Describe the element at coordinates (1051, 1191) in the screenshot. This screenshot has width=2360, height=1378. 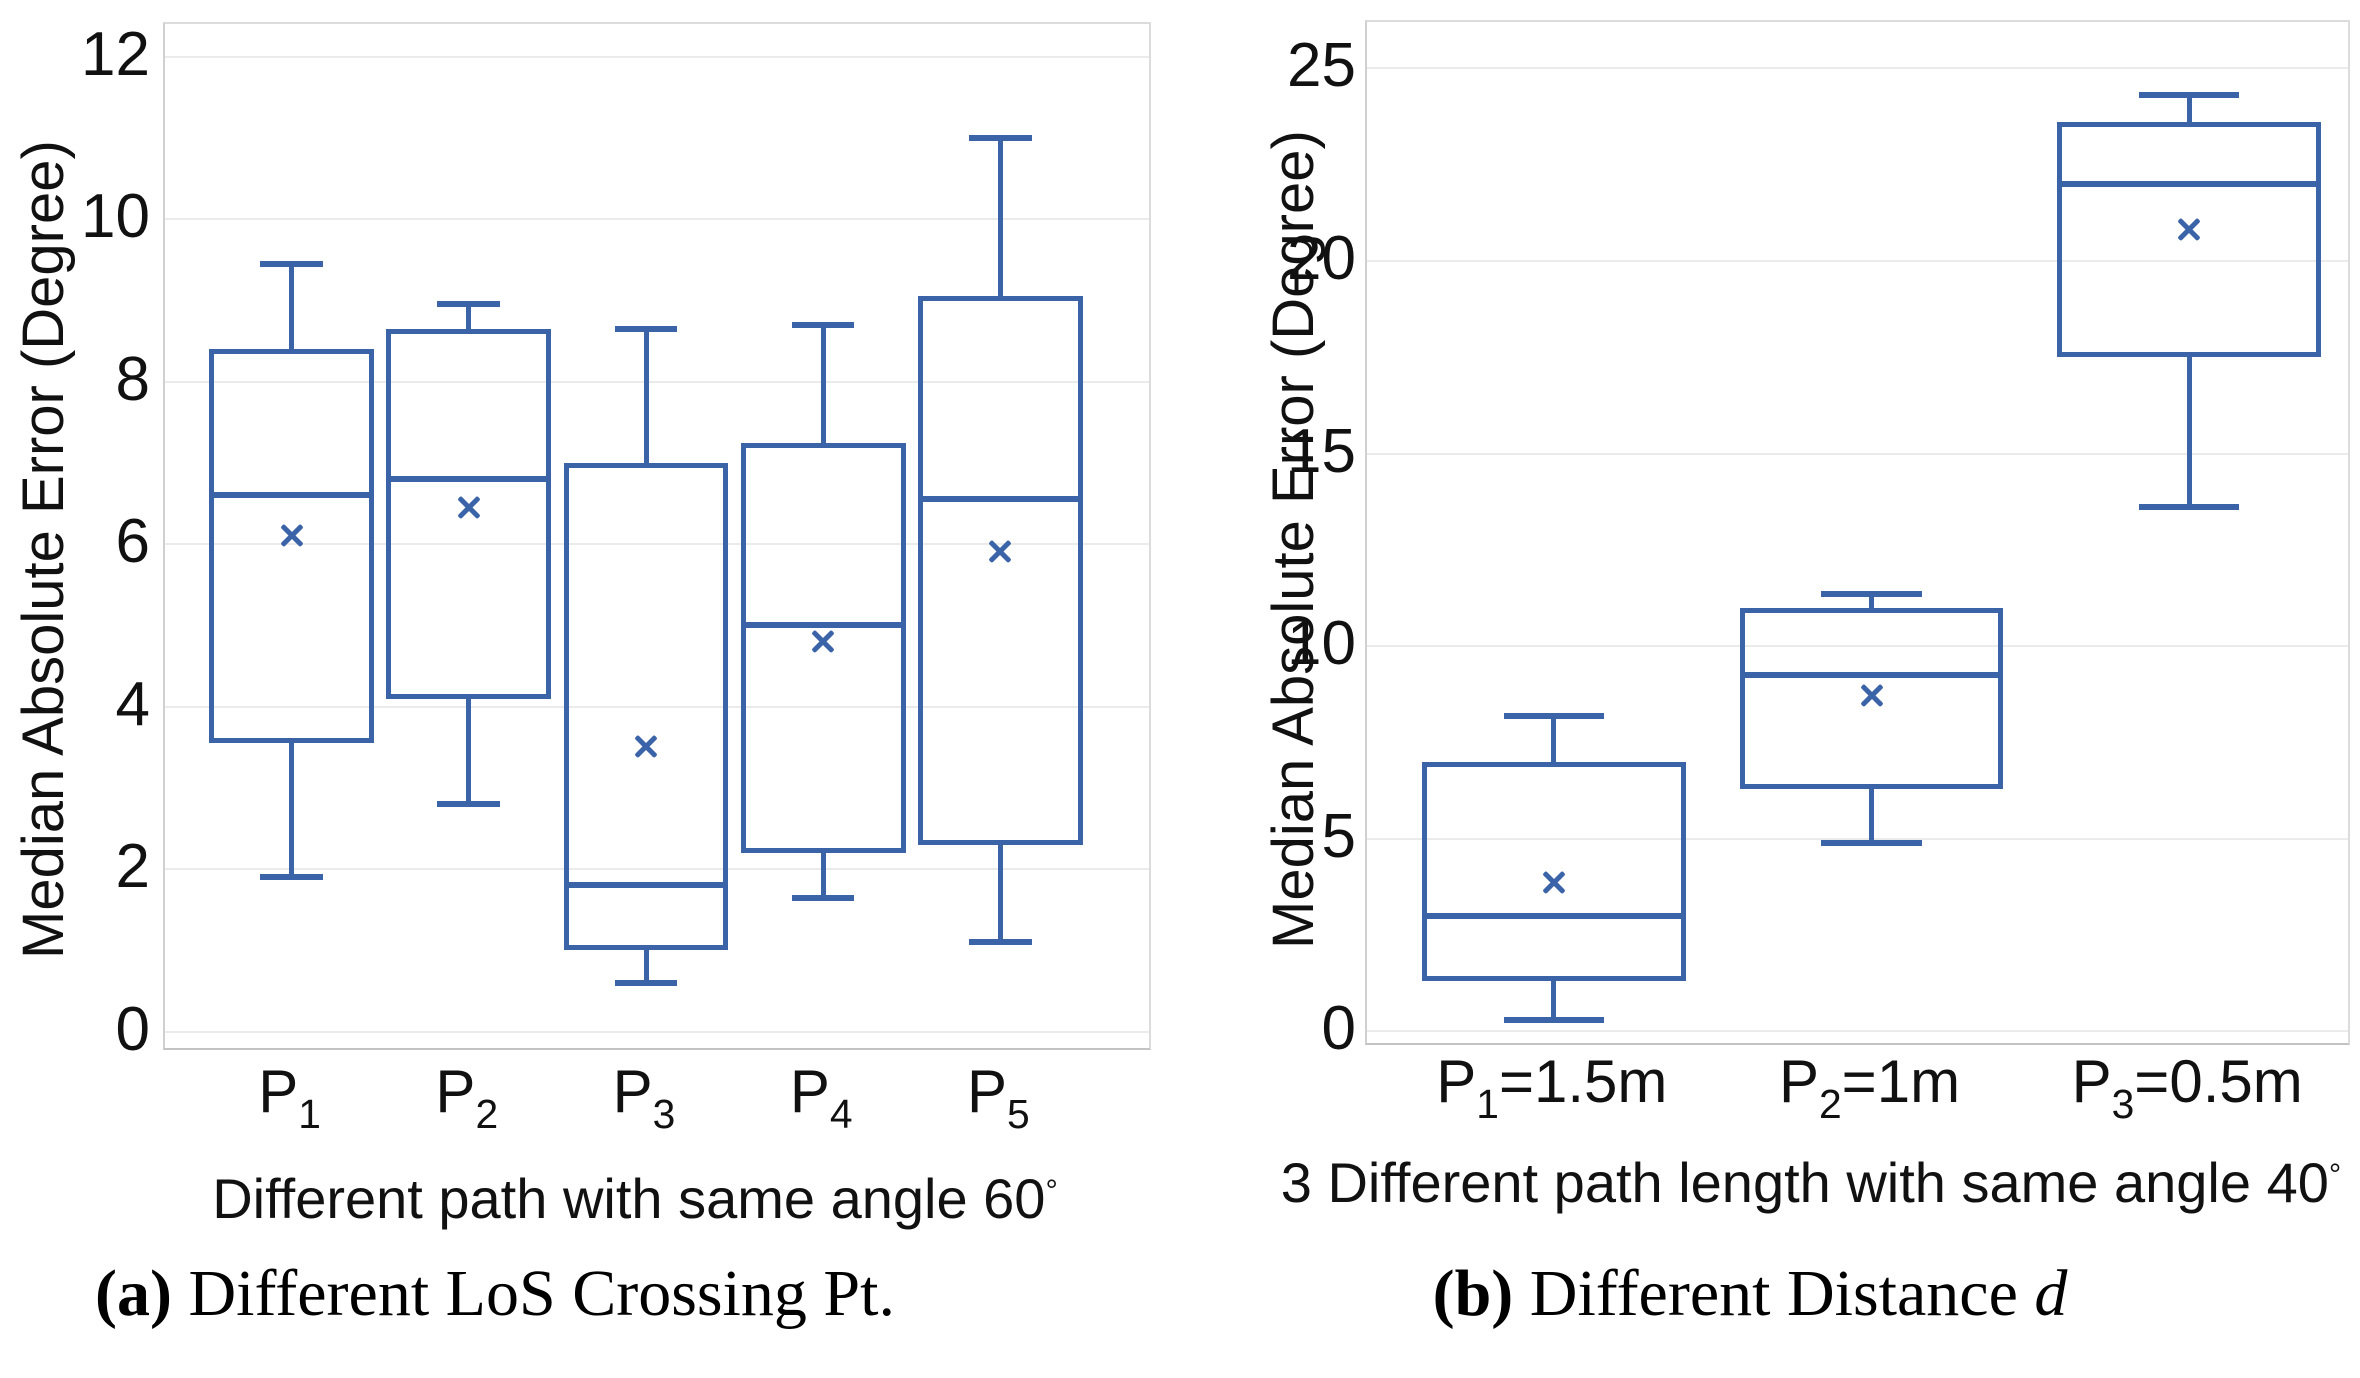
I see `degree-symbol-a: °` at that location.